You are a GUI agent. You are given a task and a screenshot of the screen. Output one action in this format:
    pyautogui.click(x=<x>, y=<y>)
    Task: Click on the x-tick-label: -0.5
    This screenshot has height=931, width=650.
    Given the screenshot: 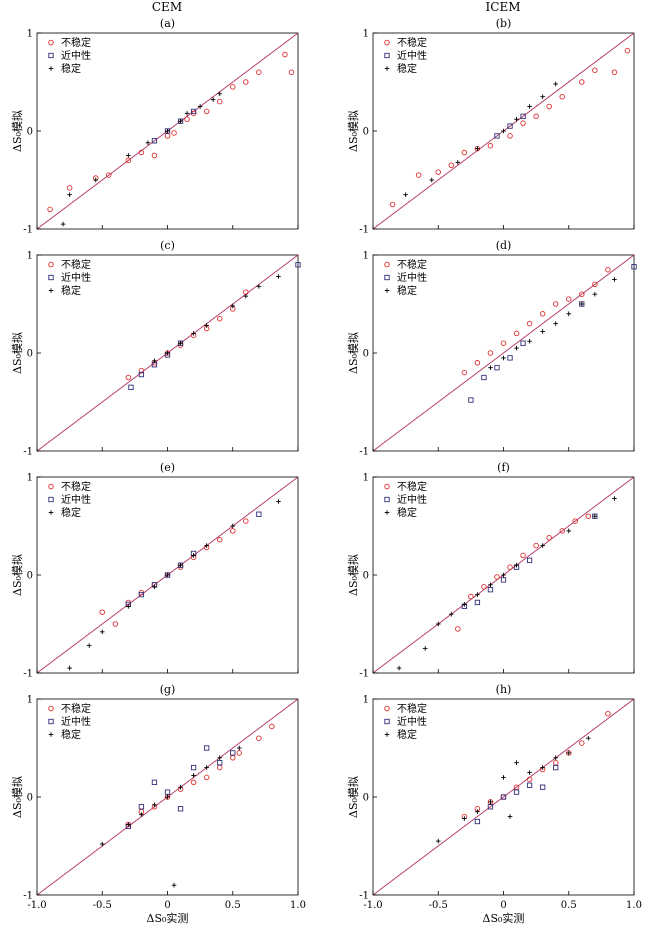 What is the action you would take?
    pyautogui.click(x=102, y=905)
    